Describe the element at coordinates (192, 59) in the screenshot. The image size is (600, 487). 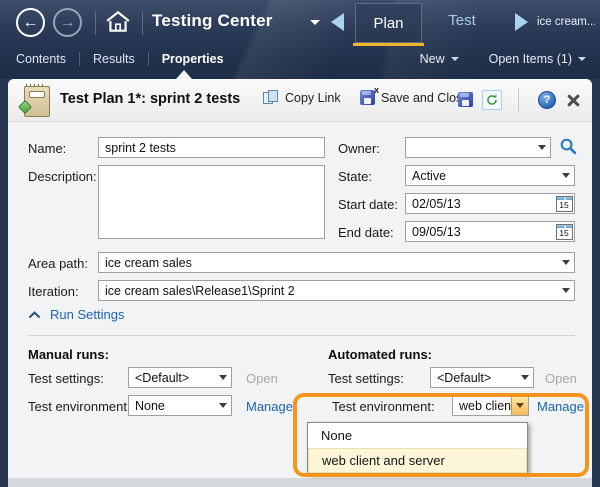
I see `nav-properties: Properties` at that location.